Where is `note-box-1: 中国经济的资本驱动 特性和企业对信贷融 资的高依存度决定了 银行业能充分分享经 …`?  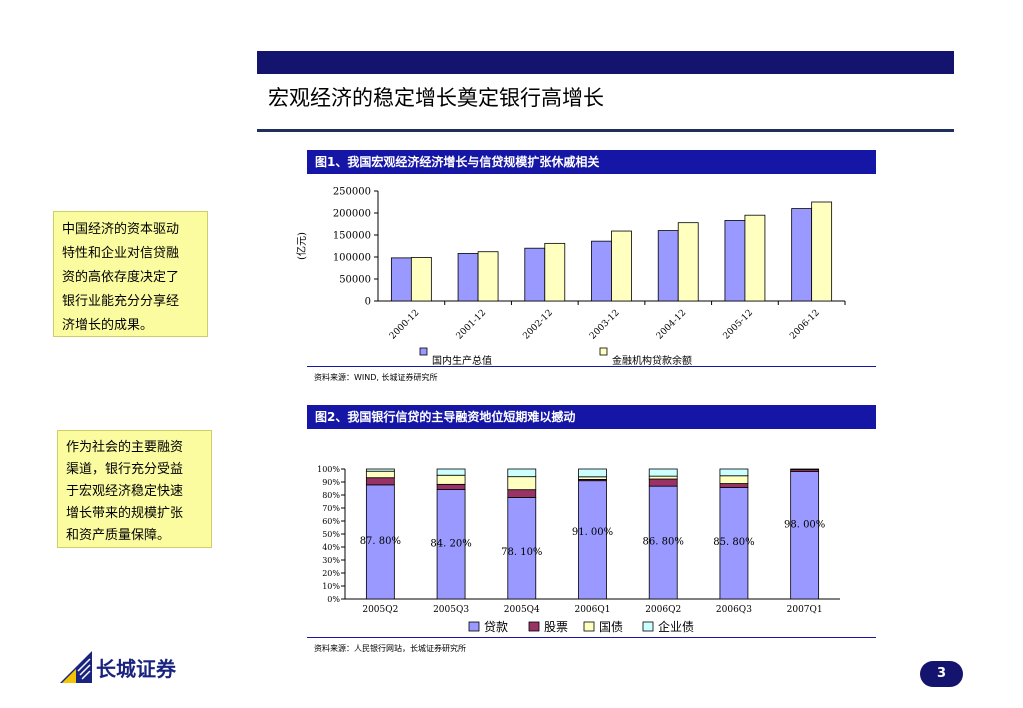 note-box-1: 中国经济的资本驱动 特性和企业对信贷融 资的高依存度决定了 银行业能充分分享经 … is located at coordinates (130, 274).